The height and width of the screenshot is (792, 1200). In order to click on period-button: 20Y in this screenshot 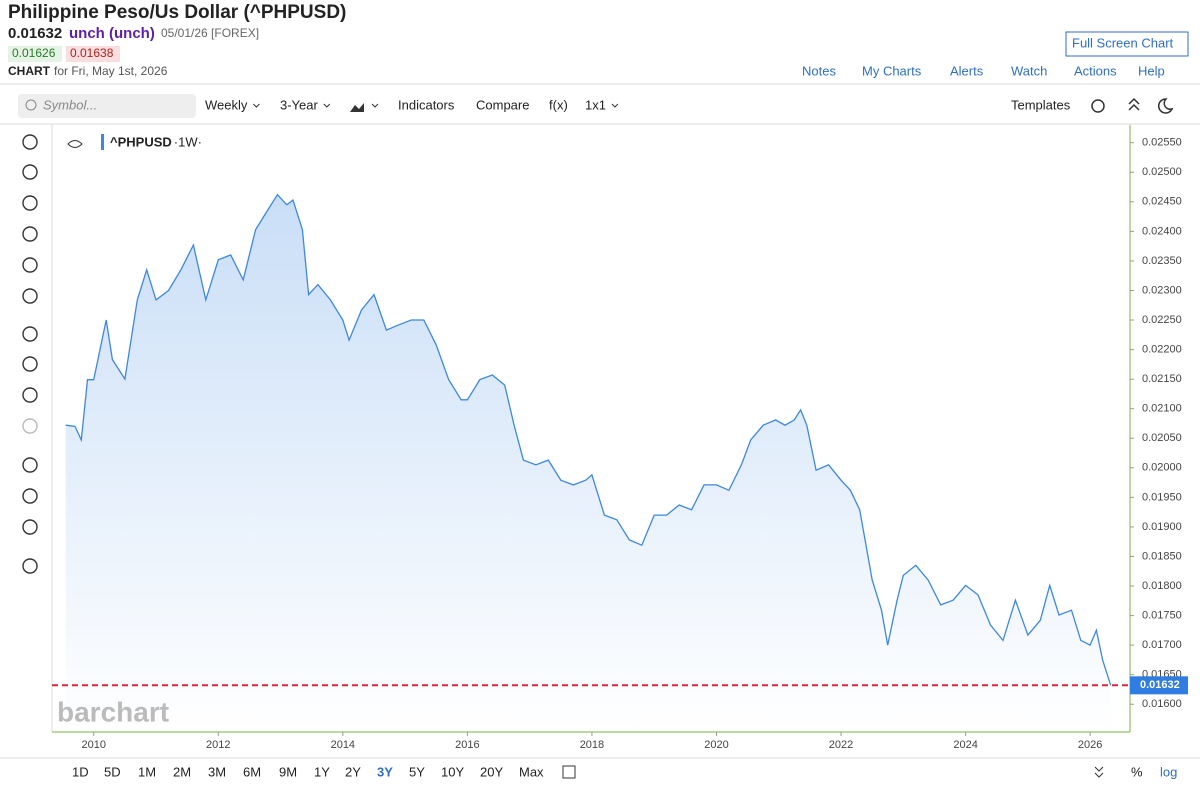, I will do `click(491, 771)`.